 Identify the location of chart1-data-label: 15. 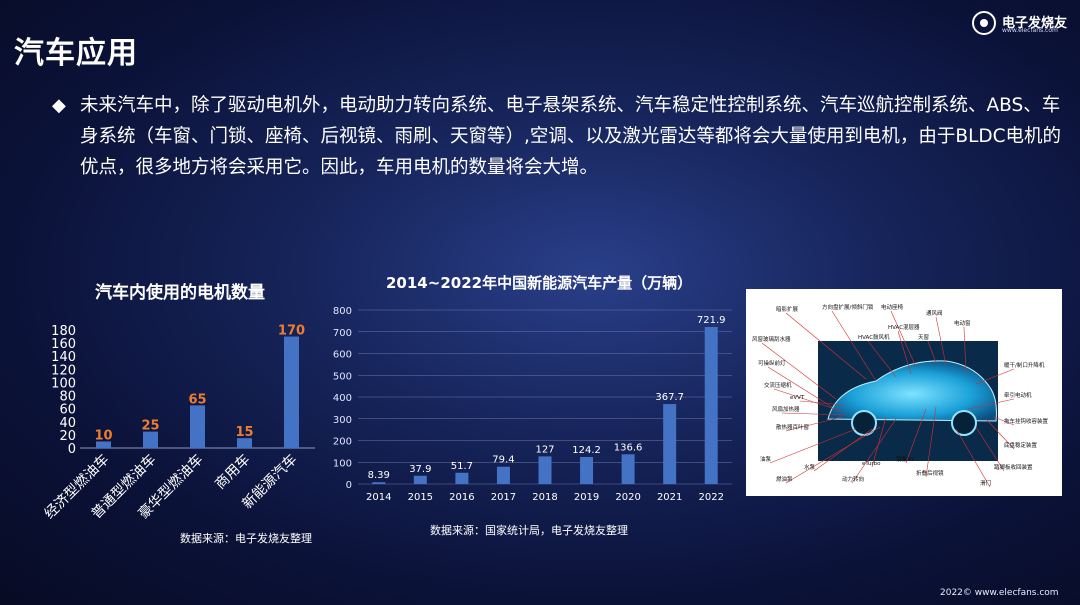
(244, 432).